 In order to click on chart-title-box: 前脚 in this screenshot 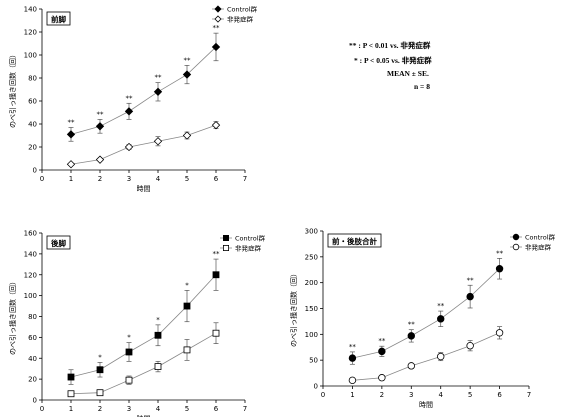, I will do `click(58, 18)`.